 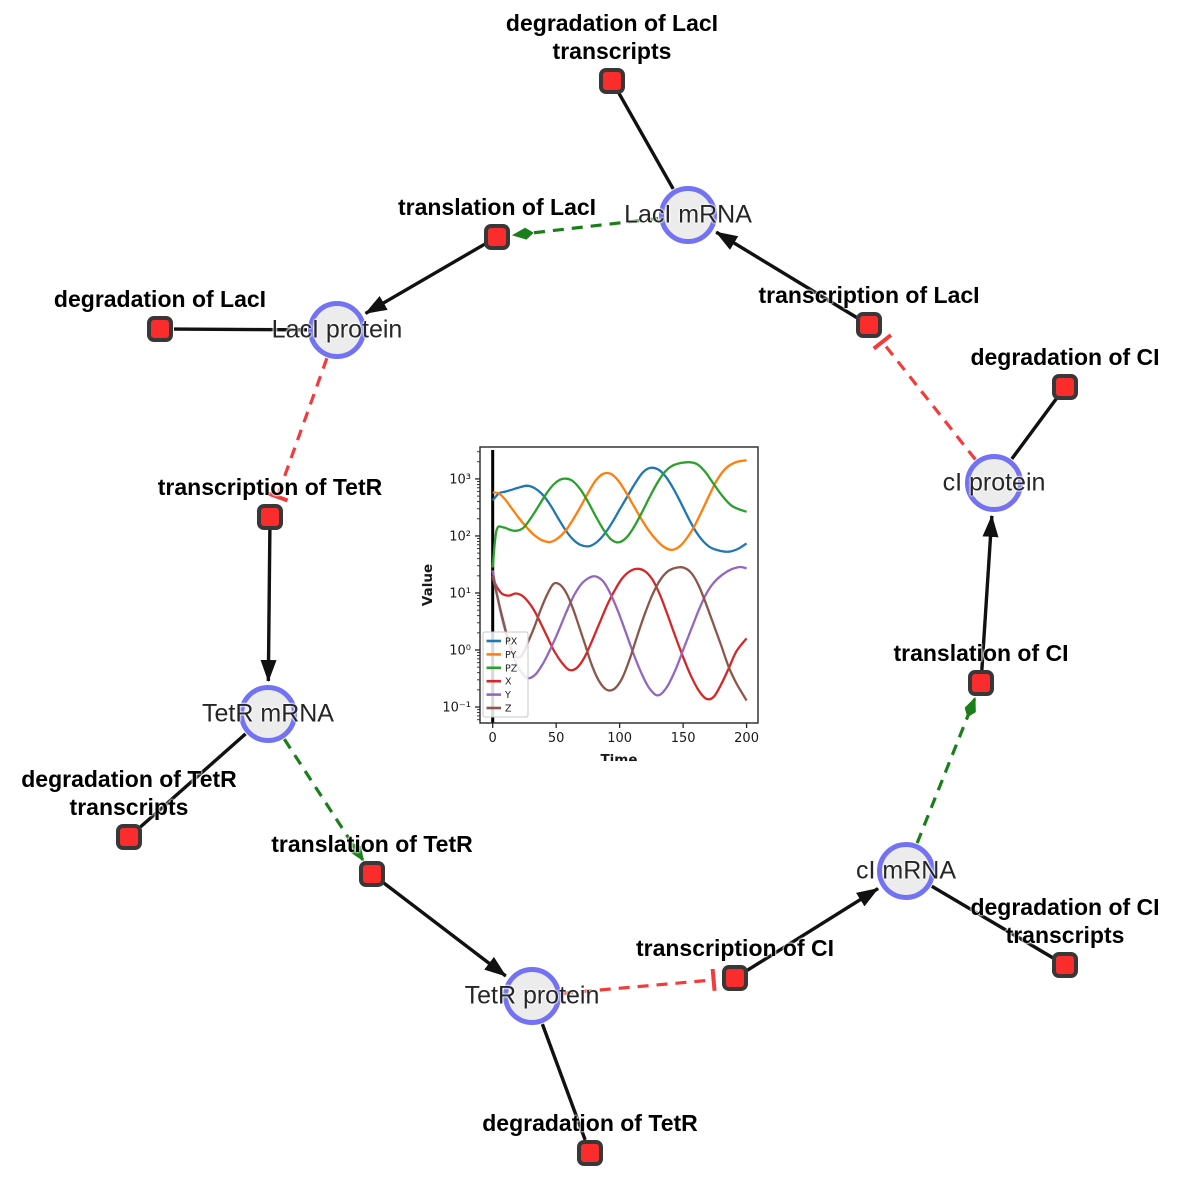 I want to click on species-node-ci-protein, so click(x=994, y=483).